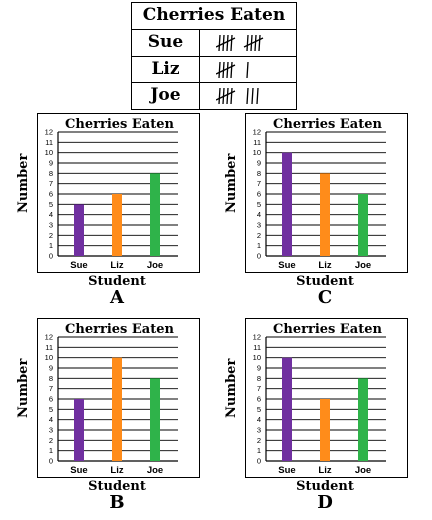 The image size is (432, 520). I want to click on tally-row: Liz, so click(214, 70).